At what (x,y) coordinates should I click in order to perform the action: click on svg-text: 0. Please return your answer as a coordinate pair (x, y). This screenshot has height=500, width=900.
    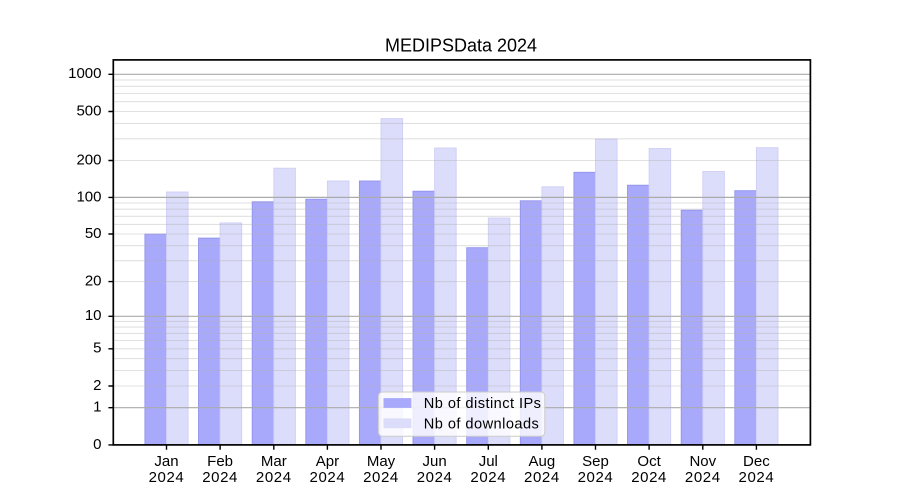
    Looking at the image, I should click on (97, 444).